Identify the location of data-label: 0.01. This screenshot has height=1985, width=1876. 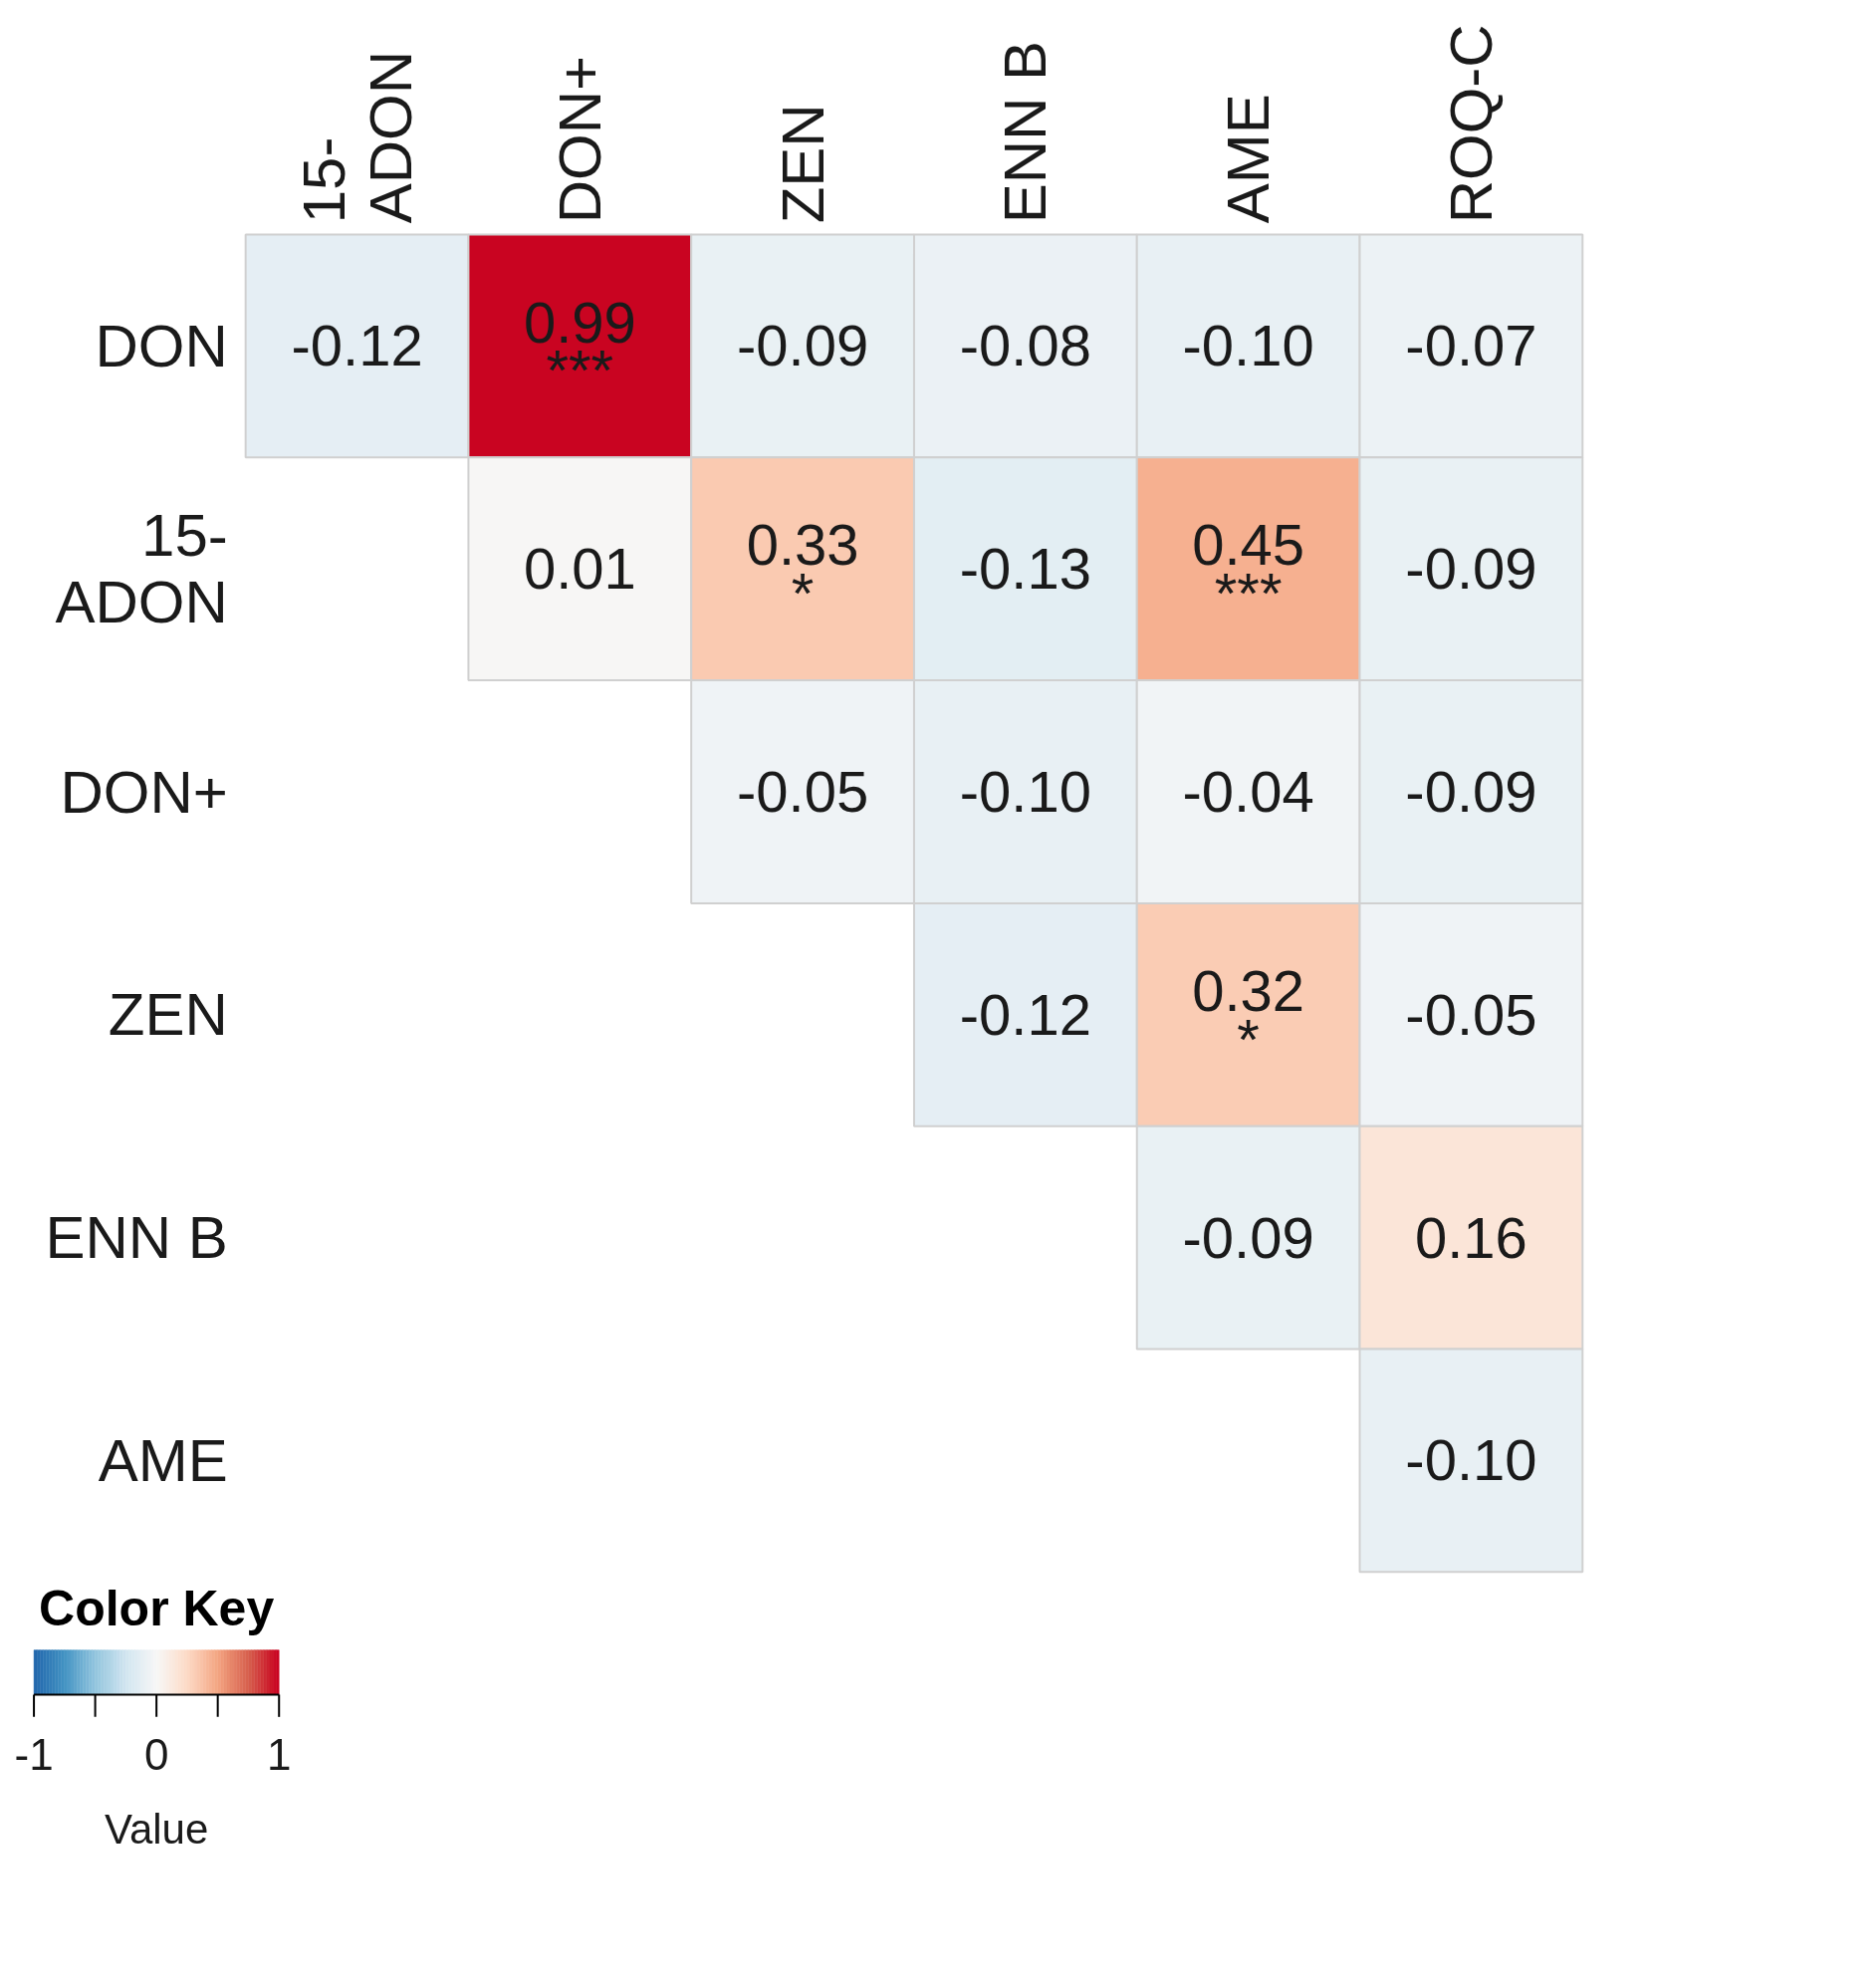
(580, 569).